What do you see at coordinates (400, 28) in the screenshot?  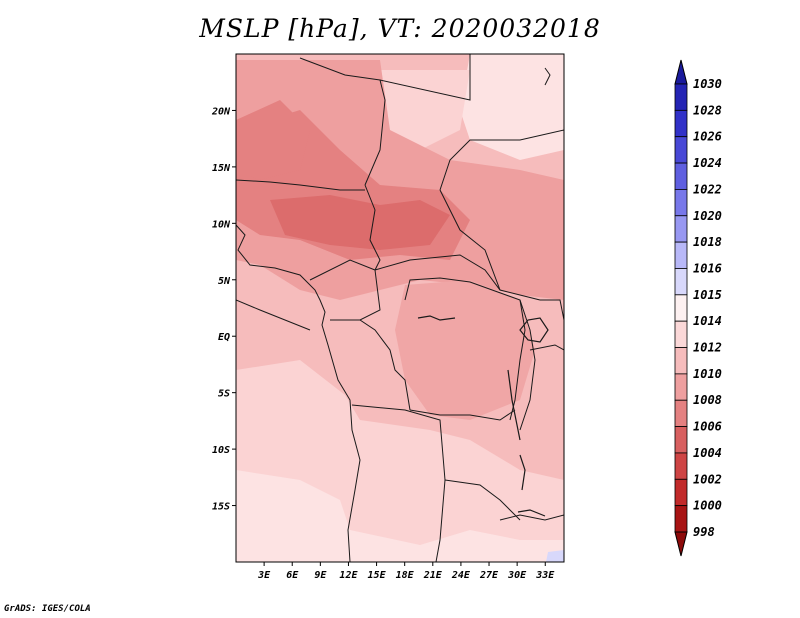 I see `map-title: MSLP [hPa], VT: 2020032018` at bounding box center [400, 28].